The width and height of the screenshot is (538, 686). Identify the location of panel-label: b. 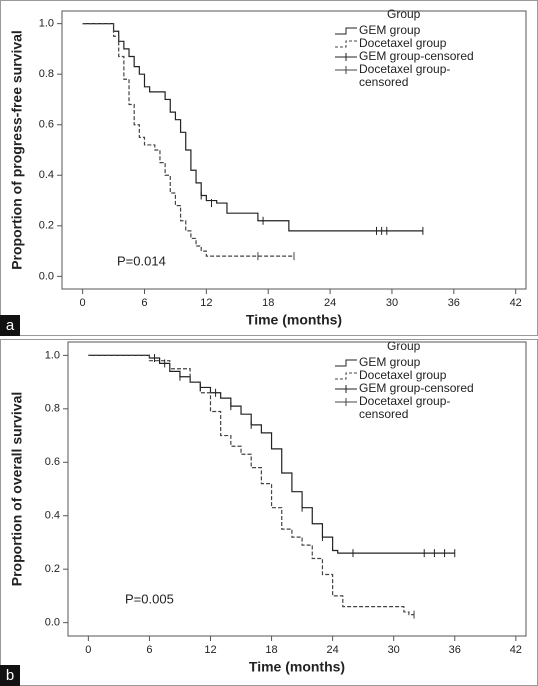
(10, 675).